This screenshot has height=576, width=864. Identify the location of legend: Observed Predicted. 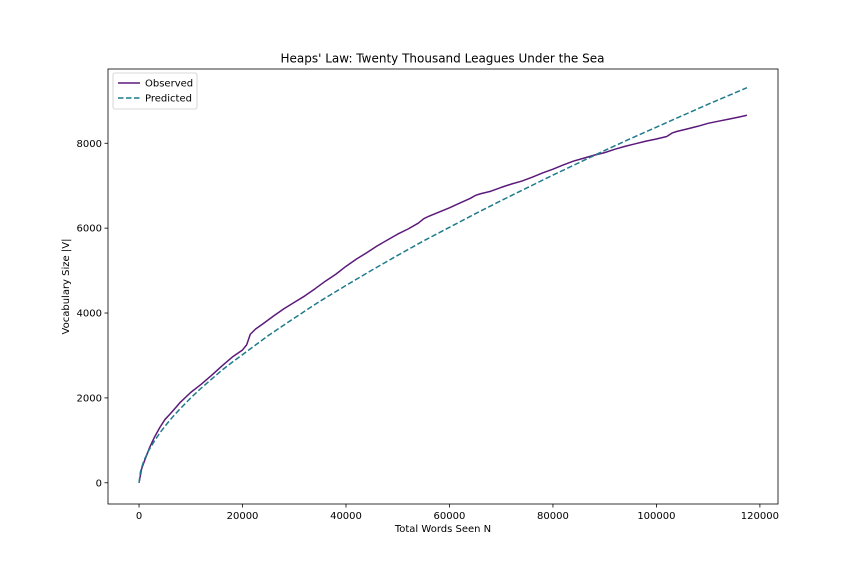
(155, 91).